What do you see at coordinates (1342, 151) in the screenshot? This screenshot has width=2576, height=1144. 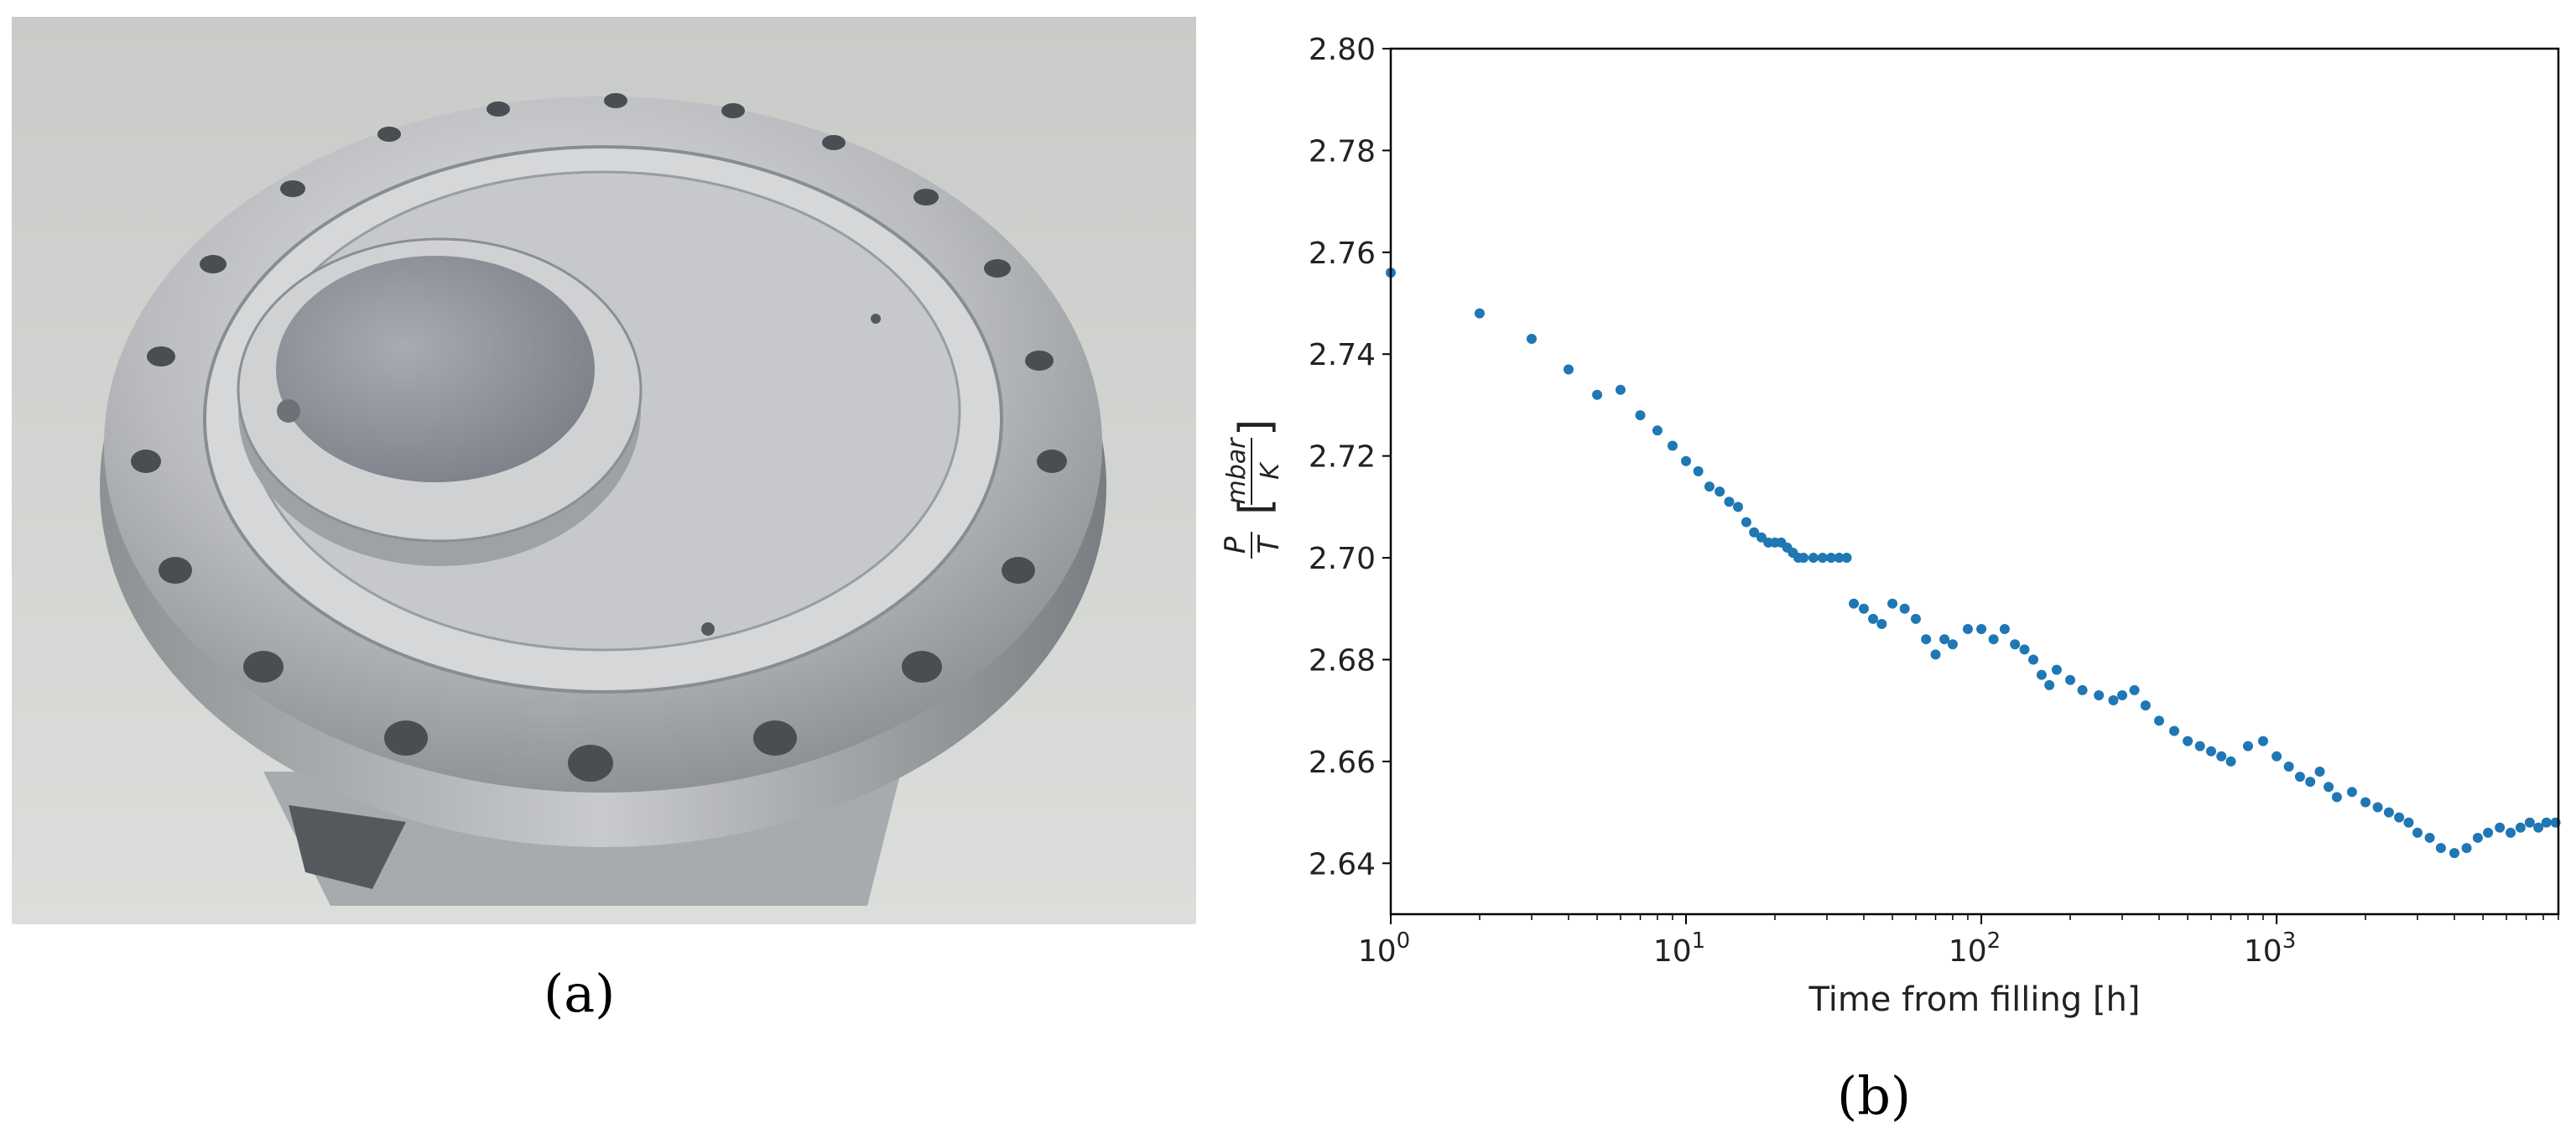 I see `y-tick-label: 2.78` at bounding box center [1342, 151].